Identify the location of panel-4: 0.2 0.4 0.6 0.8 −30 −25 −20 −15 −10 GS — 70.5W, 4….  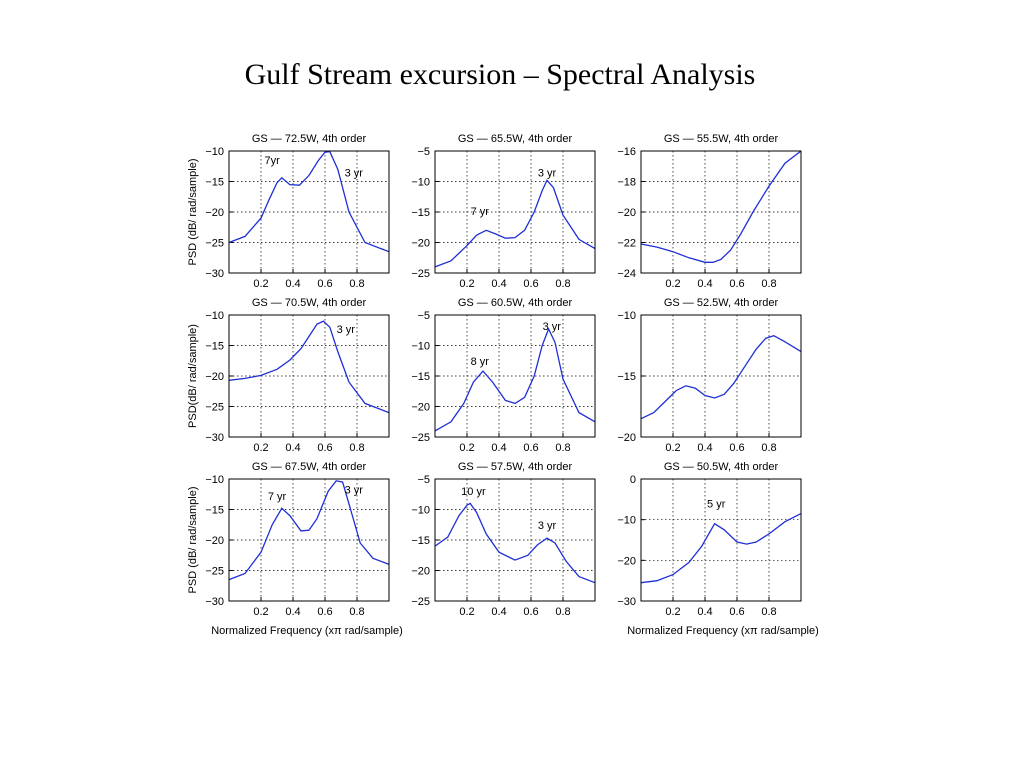
(297, 375).